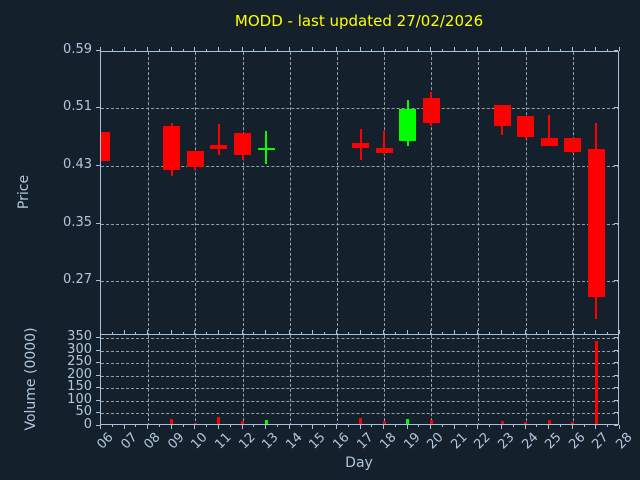 The height and width of the screenshot is (480, 640). What do you see at coordinates (247, 441) in the screenshot?
I see `x-tick-label: 12` at bounding box center [247, 441].